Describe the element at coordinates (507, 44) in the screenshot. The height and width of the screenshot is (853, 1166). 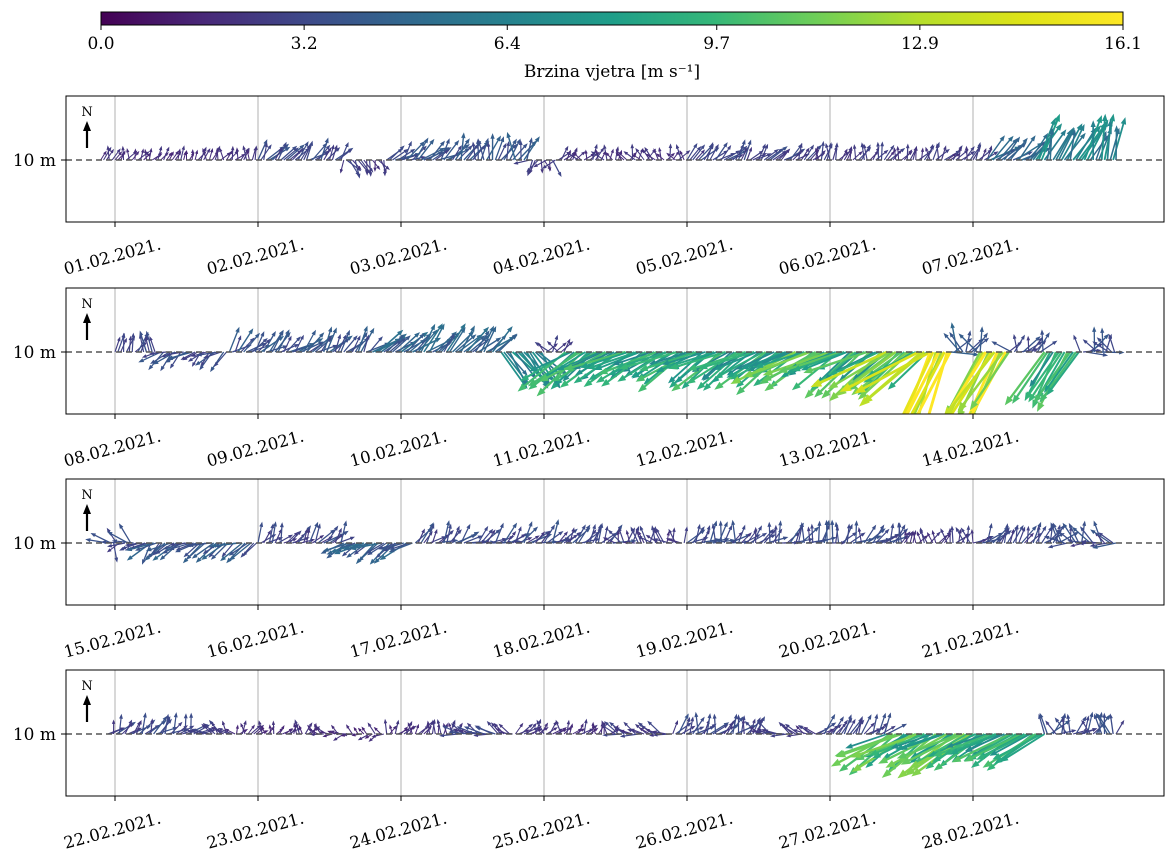
I see `colorbar-tick-label: 6.4` at that location.